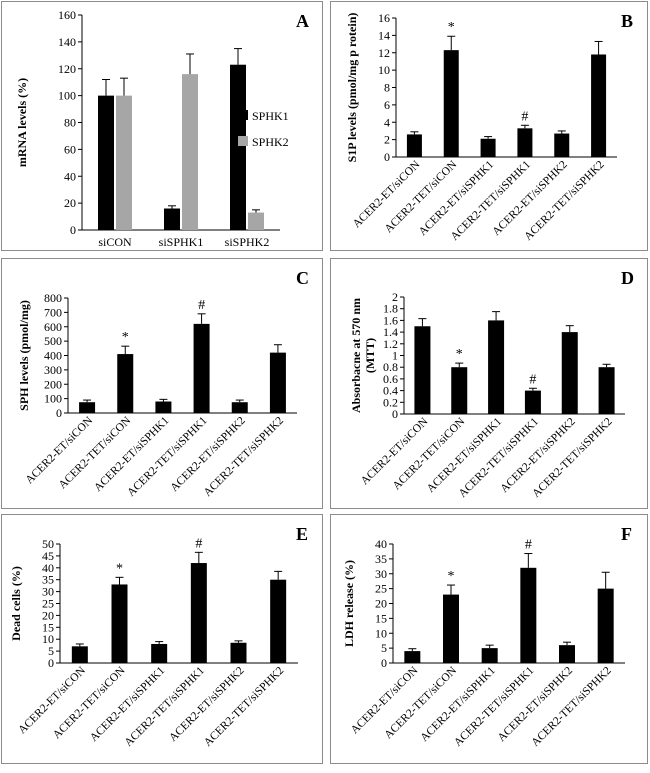 Image resolution: width=650 pixels, height=773 pixels. I want to click on y-tick-label: 300, so click(53, 370).